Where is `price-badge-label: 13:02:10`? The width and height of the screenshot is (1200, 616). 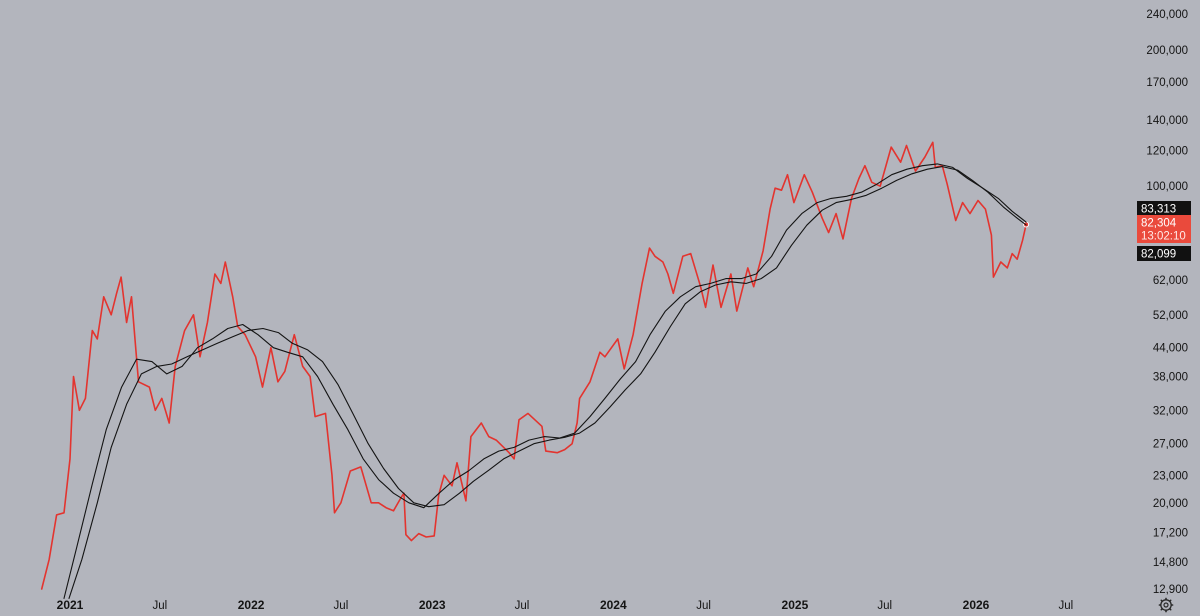
price-badge-label: 13:02:10 is located at coordinates (1163, 237).